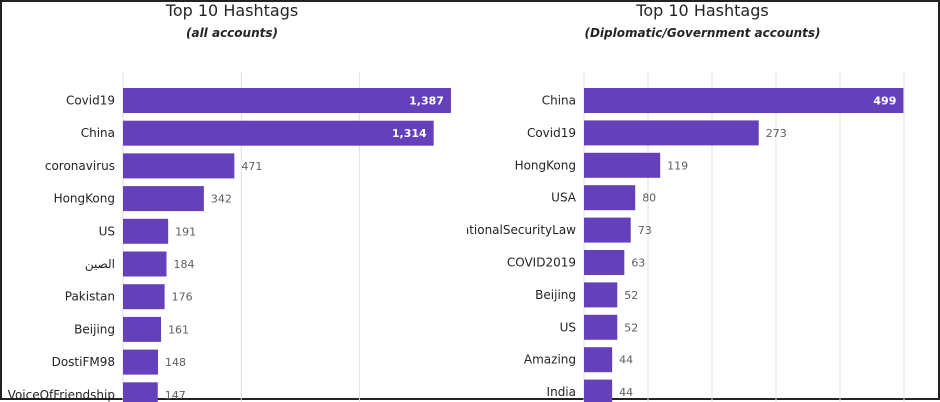 This screenshot has height=402, width=940. Describe the element at coordinates (61, 395) in the screenshot. I see `category-label: VoiceOfFriendship` at that location.